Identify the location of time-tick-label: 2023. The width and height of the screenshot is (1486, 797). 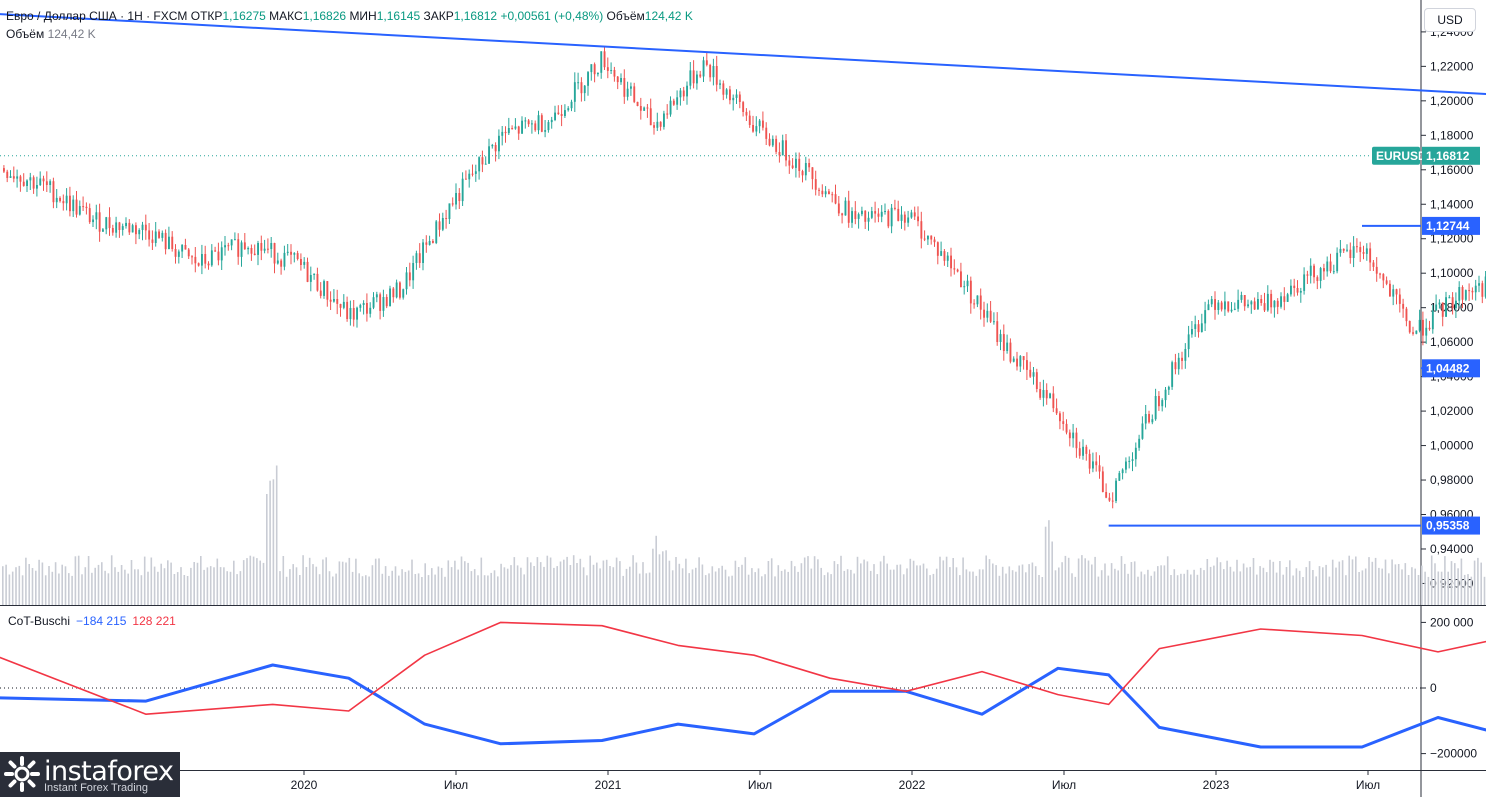
(1216, 785).